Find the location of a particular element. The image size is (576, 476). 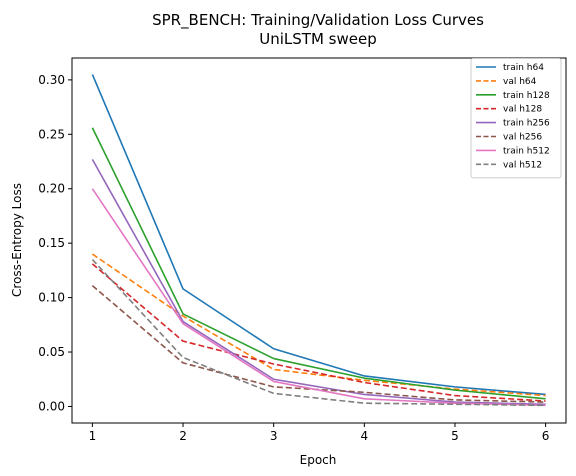

x-axis-label: Epoch is located at coordinates (318, 460).